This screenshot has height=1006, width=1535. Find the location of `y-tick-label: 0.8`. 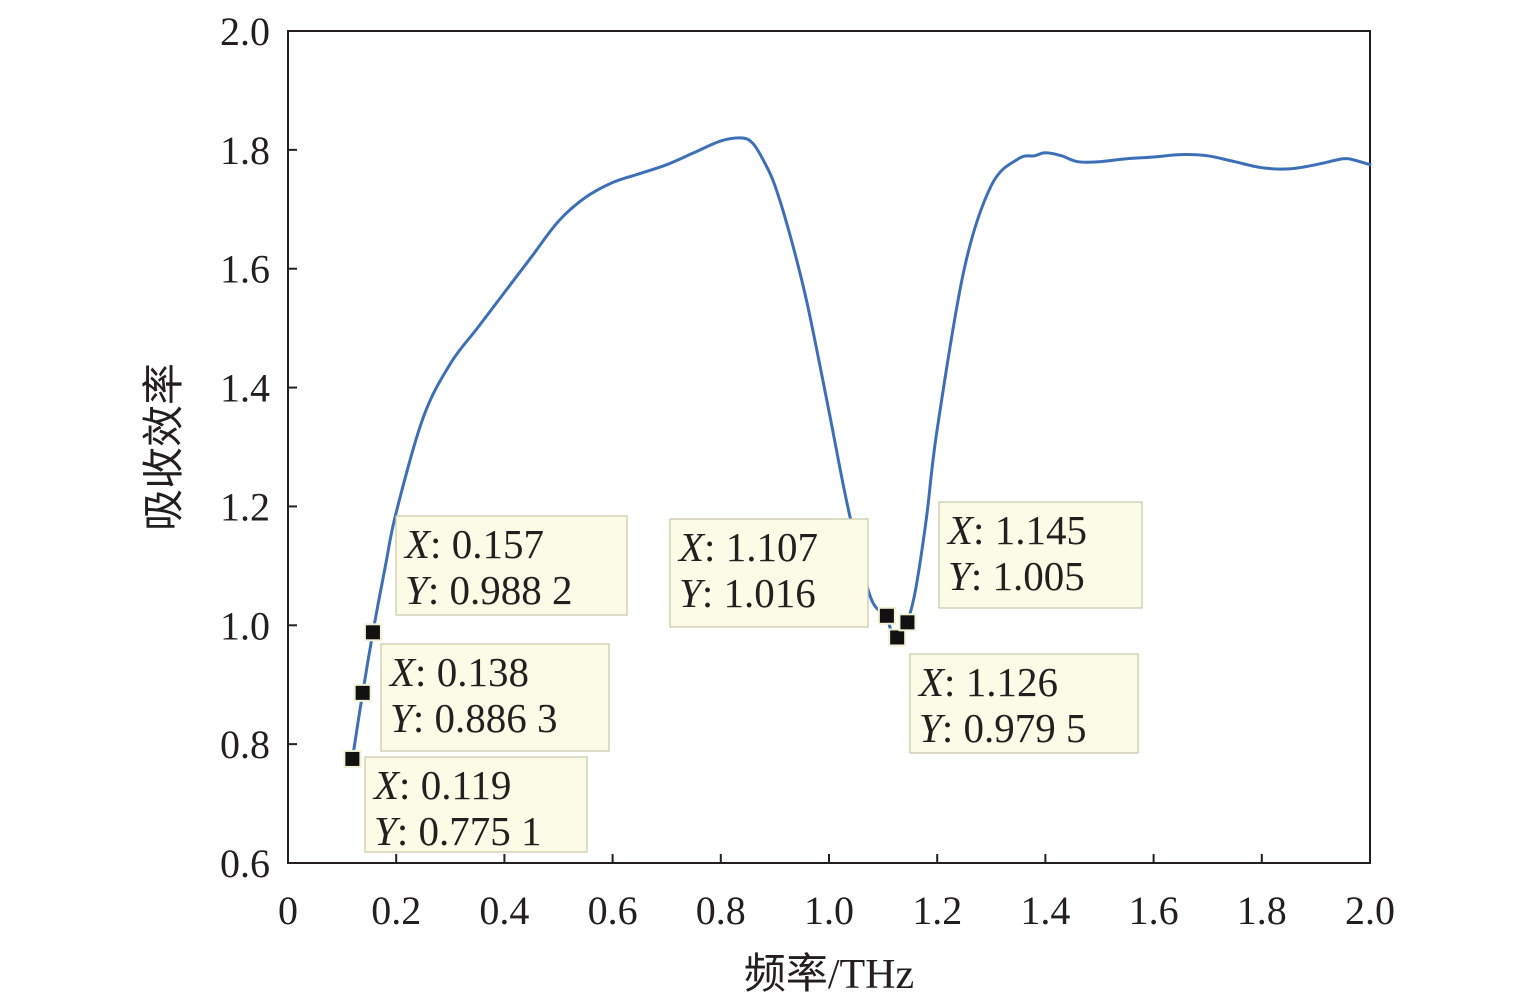

y-tick-label: 0.8 is located at coordinates (245, 744).